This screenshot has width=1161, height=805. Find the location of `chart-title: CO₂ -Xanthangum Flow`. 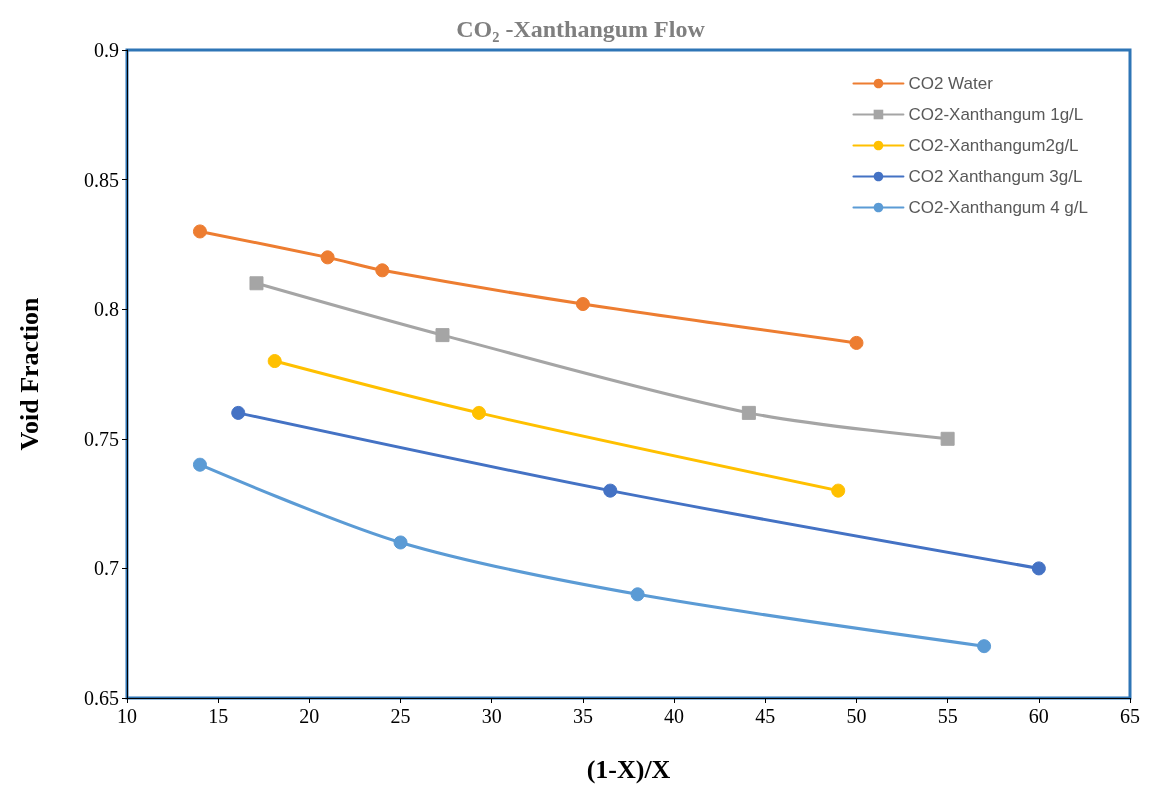

chart-title: CO₂ -Xanthangum Flow is located at coordinates (581, 29).